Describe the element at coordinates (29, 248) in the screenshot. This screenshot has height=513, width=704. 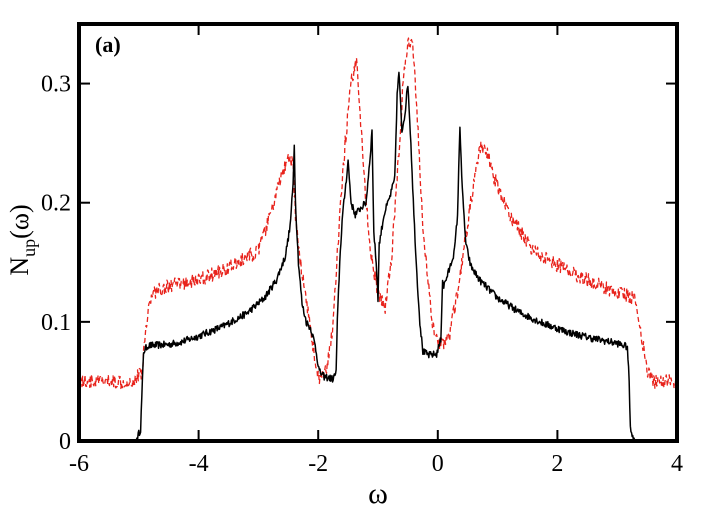
I see `y-axis-title-subscript: up` at that location.